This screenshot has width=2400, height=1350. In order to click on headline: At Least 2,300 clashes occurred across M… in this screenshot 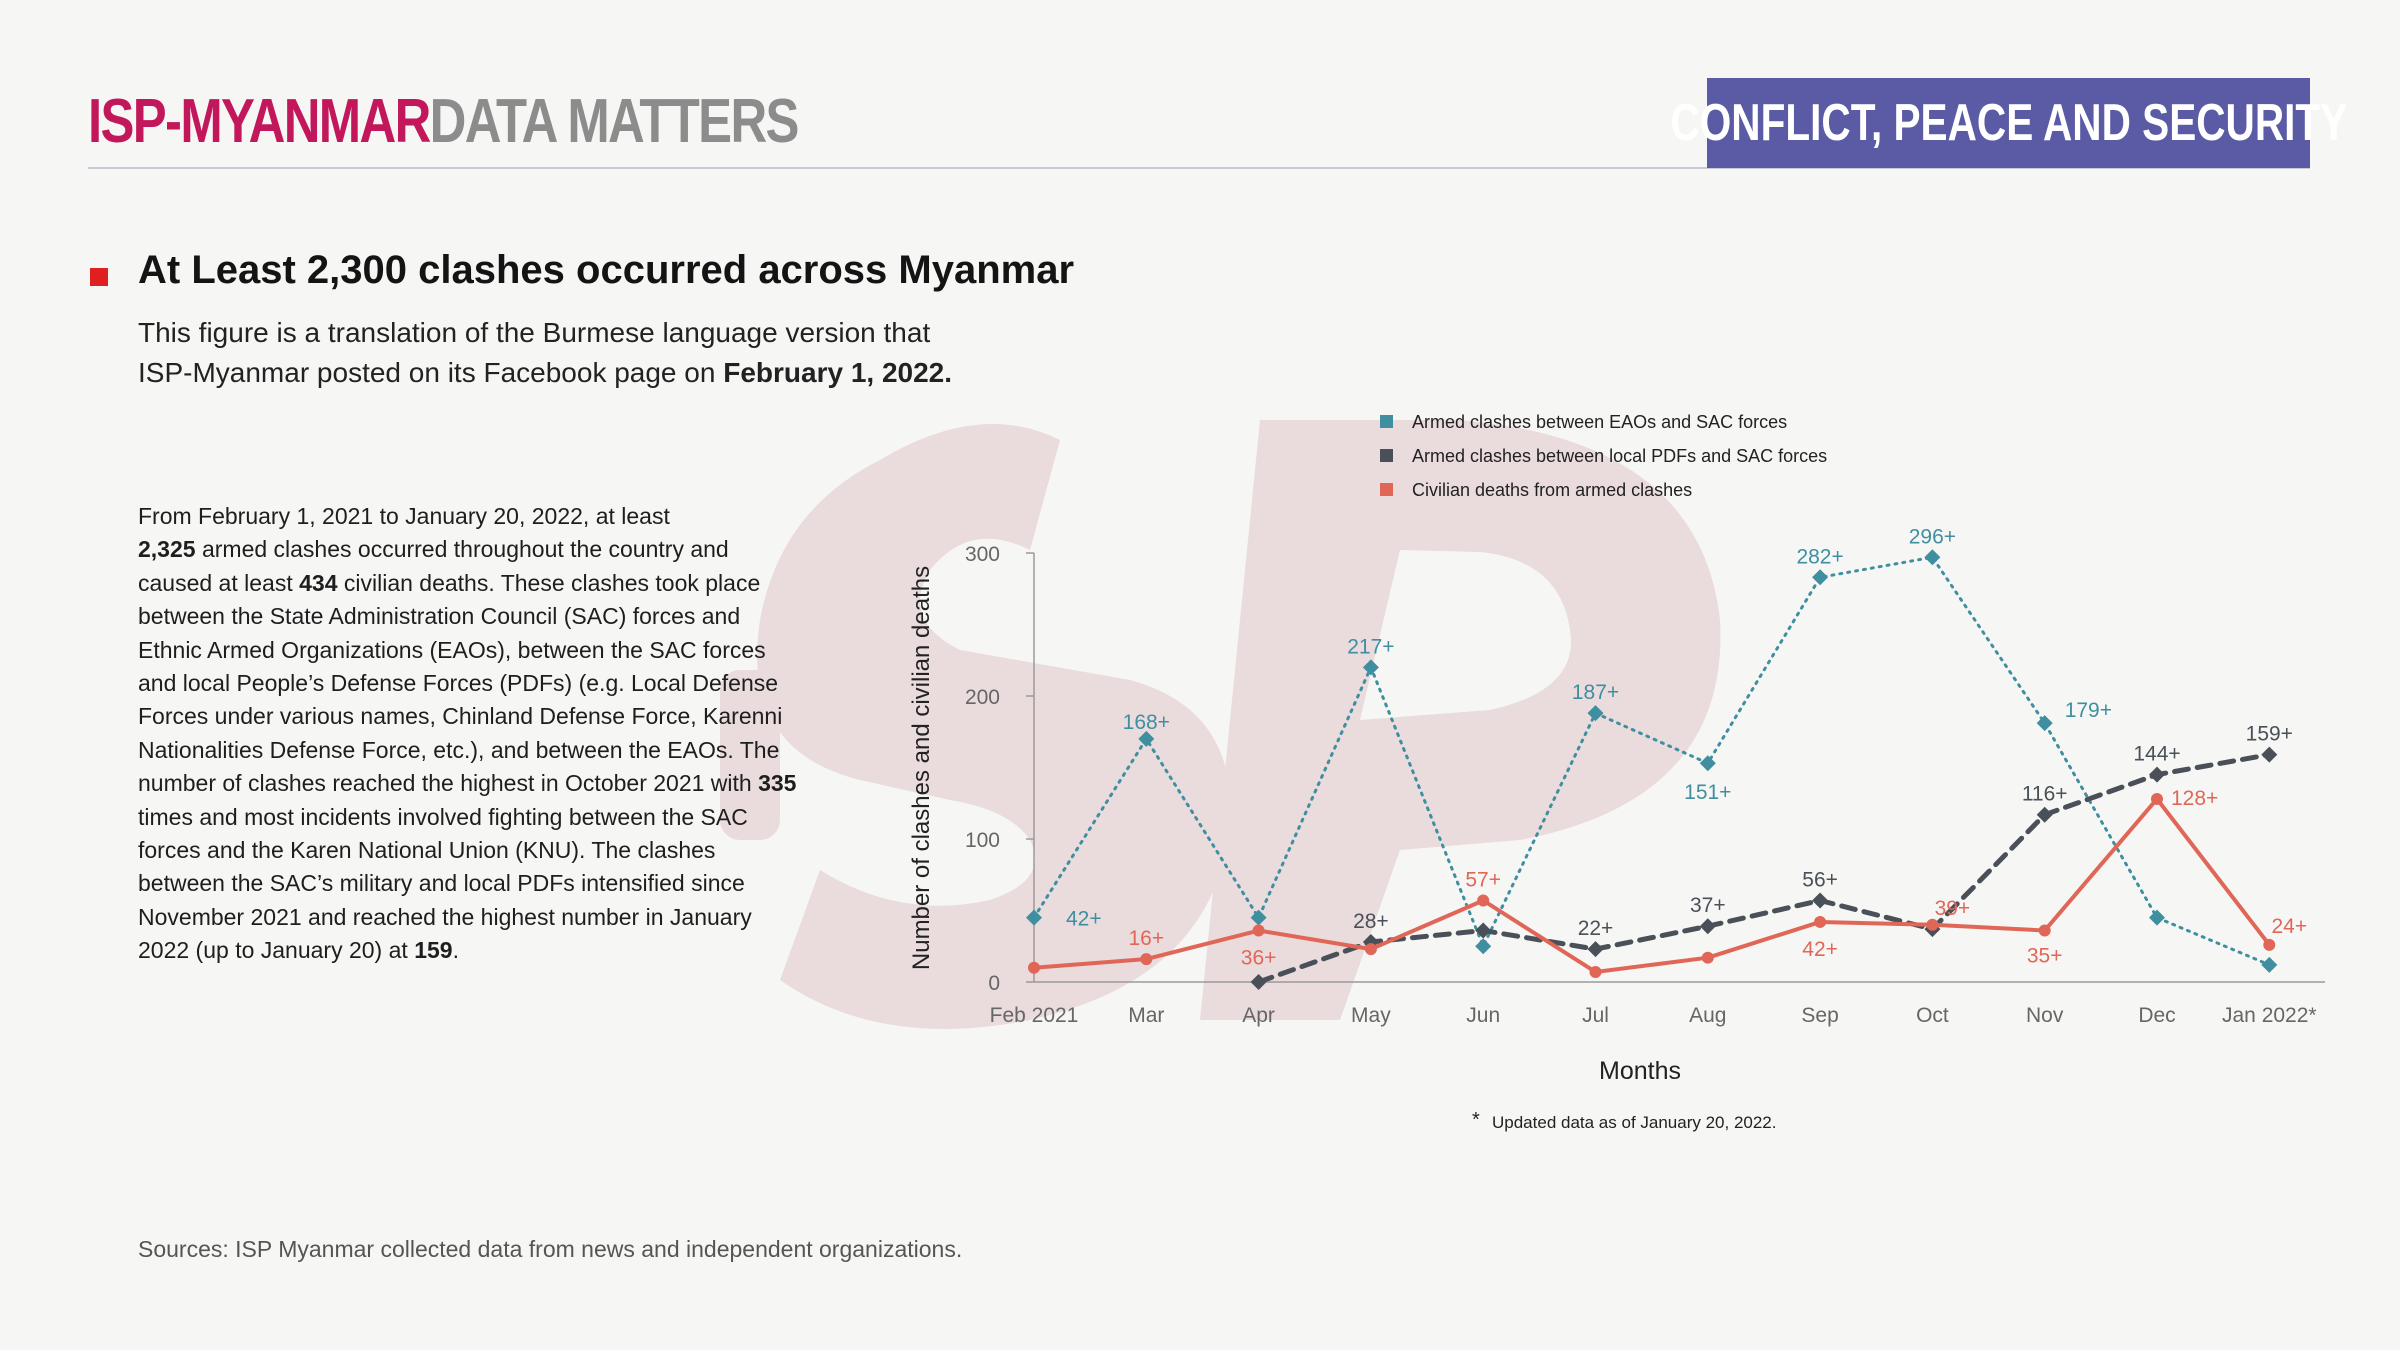, I will do `click(606, 270)`.